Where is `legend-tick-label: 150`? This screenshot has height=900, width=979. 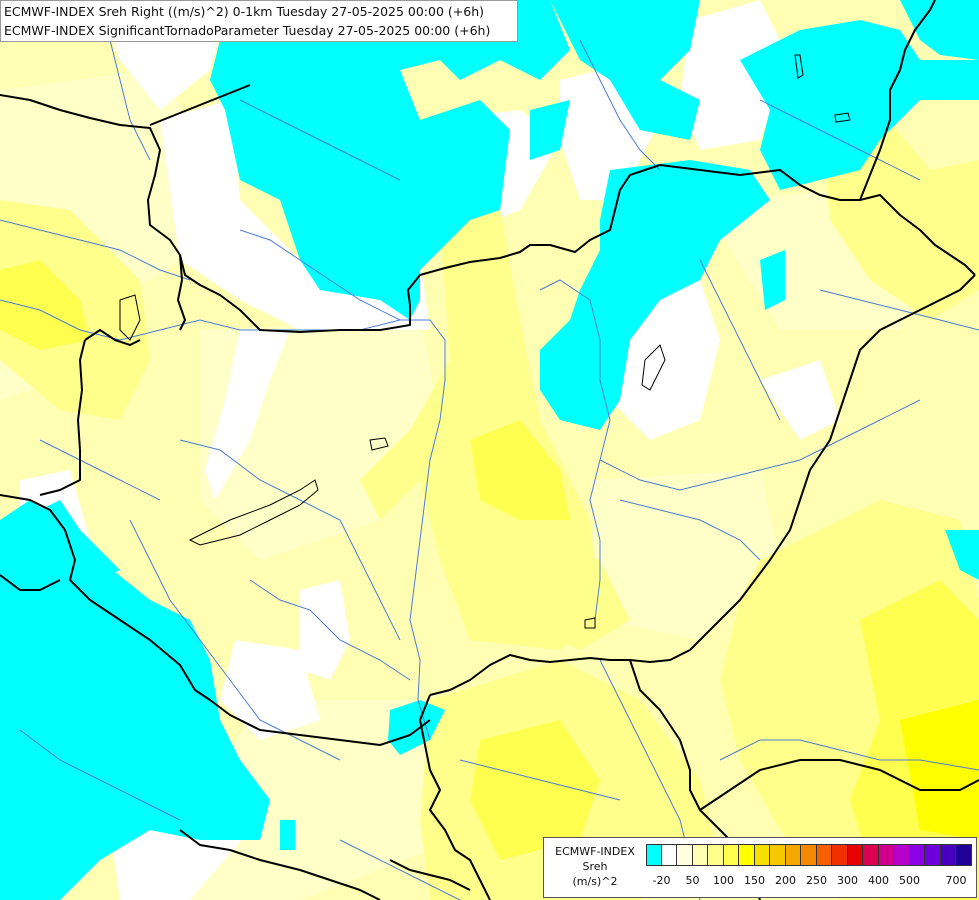
legend-tick-label: 150 is located at coordinates (754, 880).